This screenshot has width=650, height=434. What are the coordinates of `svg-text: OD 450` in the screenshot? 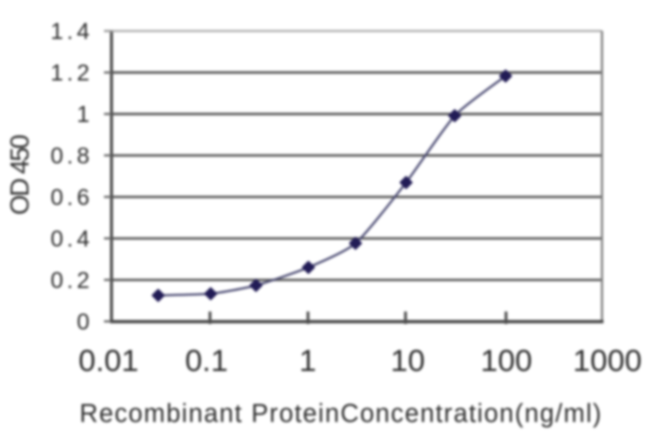 It's located at (20, 175).